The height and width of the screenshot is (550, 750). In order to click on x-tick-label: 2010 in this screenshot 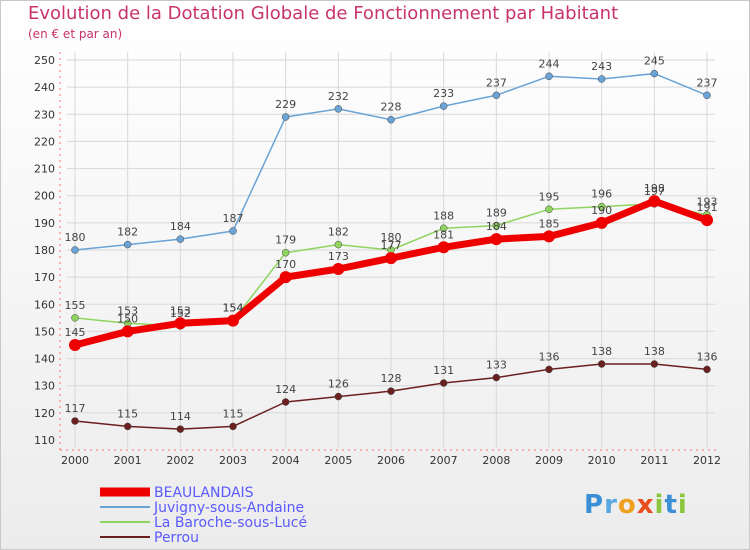, I will do `click(602, 460)`.